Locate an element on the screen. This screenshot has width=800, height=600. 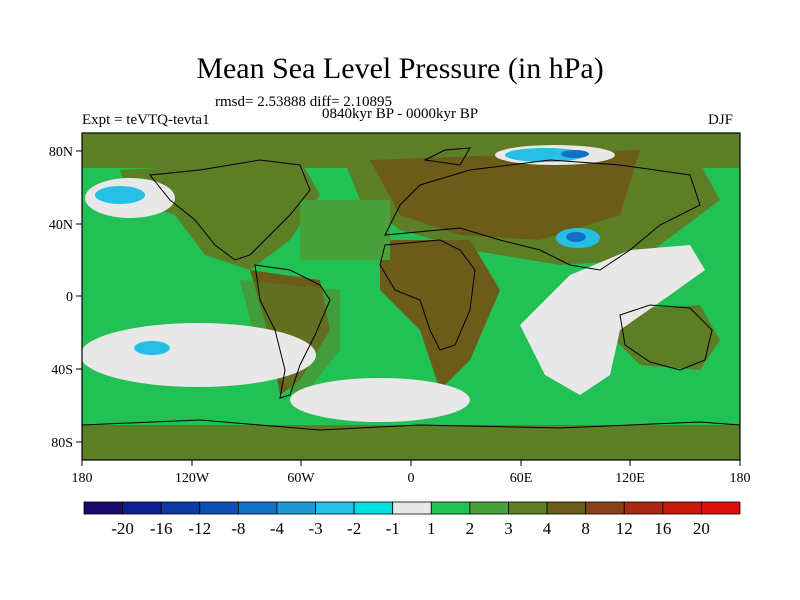
lon-label-0: 0 is located at coordinates (411, 478).